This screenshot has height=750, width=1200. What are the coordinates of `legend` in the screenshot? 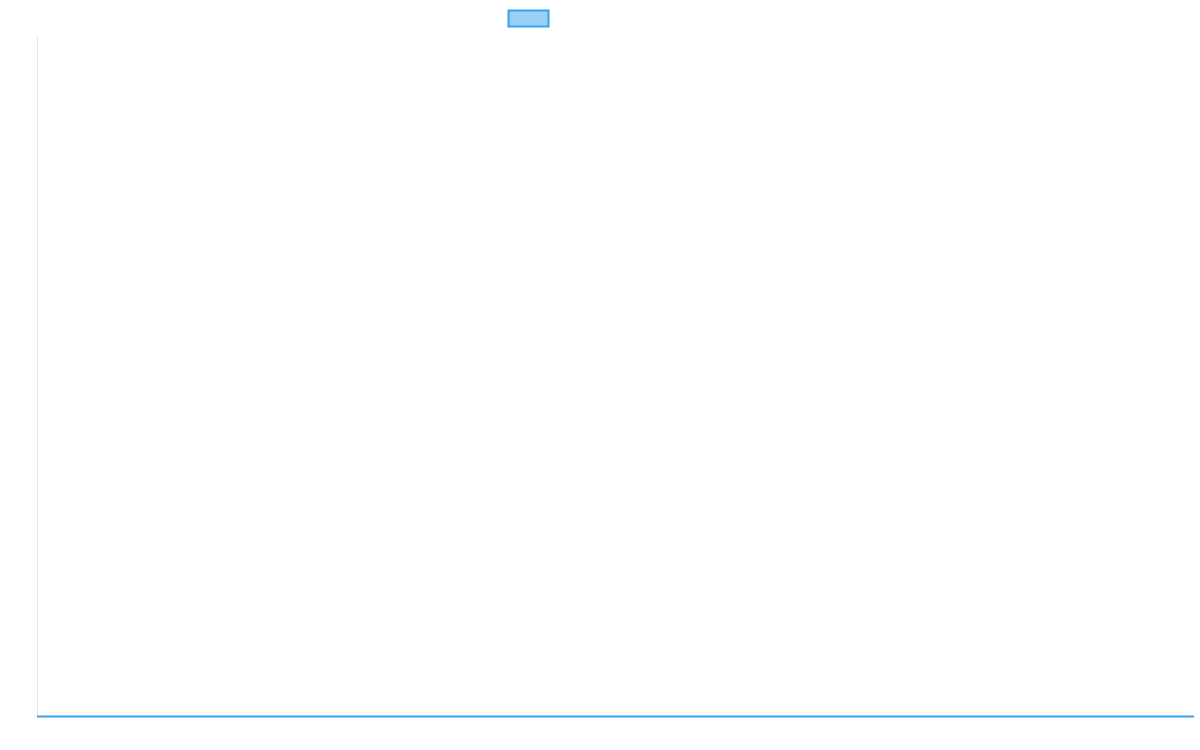 It's located at (528, 18).